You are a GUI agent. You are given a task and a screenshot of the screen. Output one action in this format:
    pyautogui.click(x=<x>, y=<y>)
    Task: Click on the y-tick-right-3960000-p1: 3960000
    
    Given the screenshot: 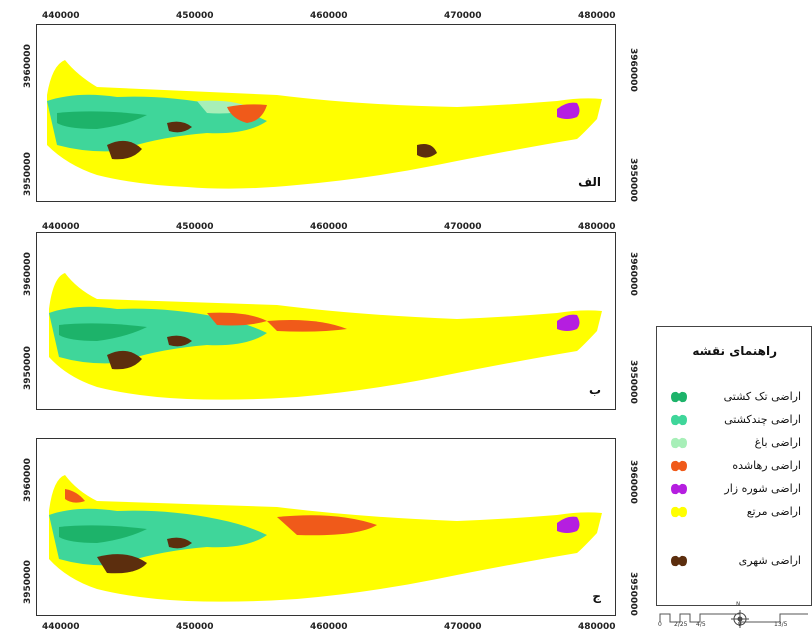 What is the action you would take?
    pyautogui.click(x=633, y=70)
    